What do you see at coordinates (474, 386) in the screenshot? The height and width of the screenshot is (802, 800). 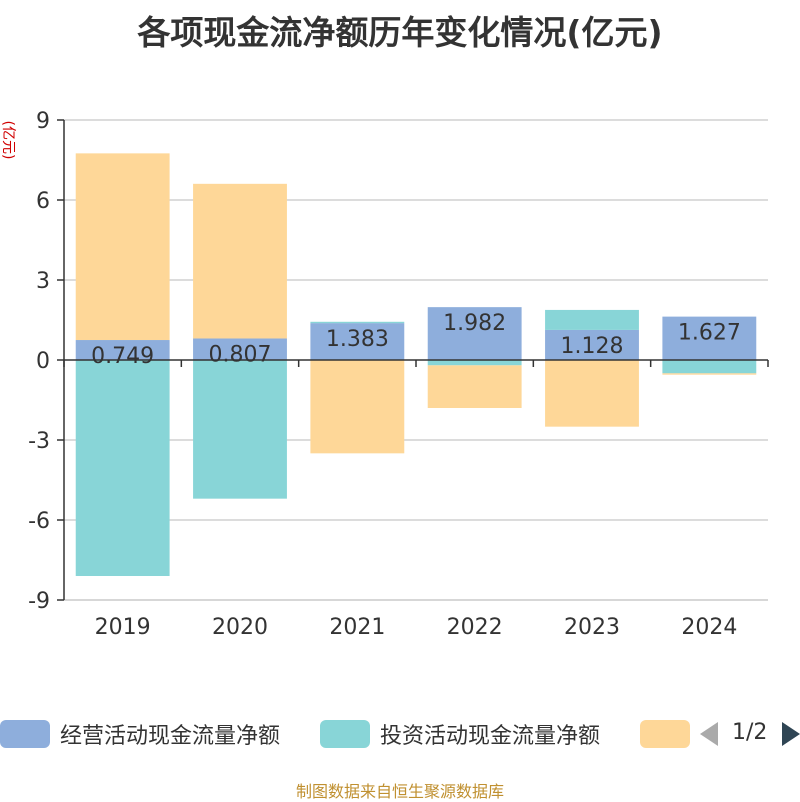 I see `bar-financing-2022` at bounding box center [474, 386].